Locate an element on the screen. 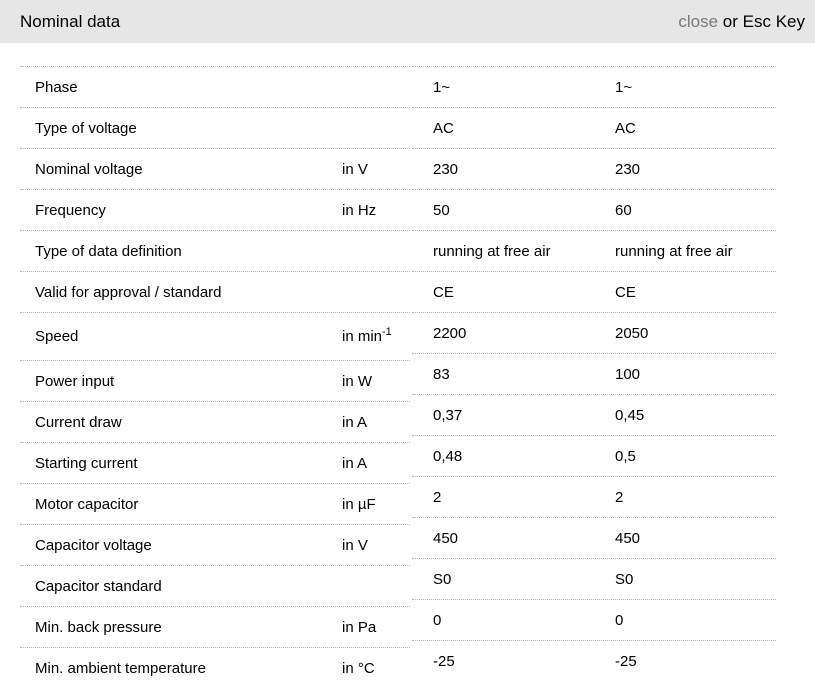 This screenshot has height=695, width=815. table-row-values: 50 60 is located at coordinates (594, 209).